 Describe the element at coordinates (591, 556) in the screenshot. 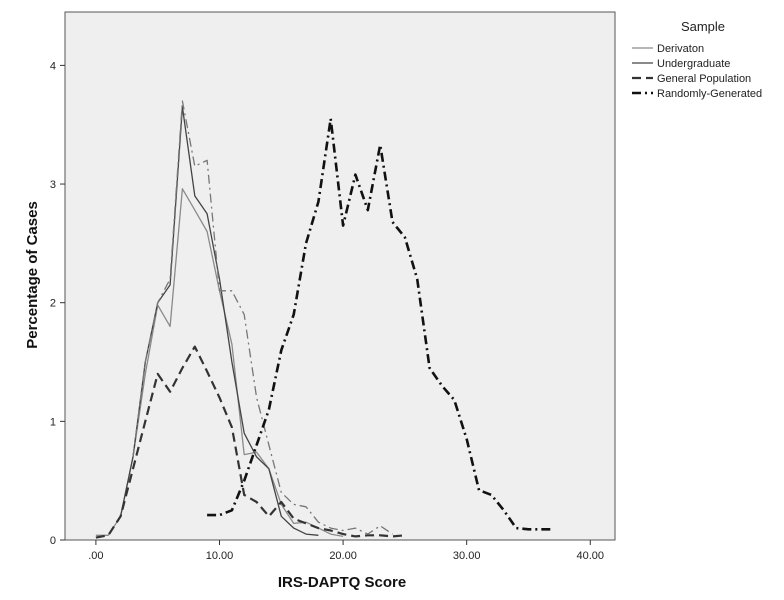

I see `x-tick-label: 40.00` at that location.